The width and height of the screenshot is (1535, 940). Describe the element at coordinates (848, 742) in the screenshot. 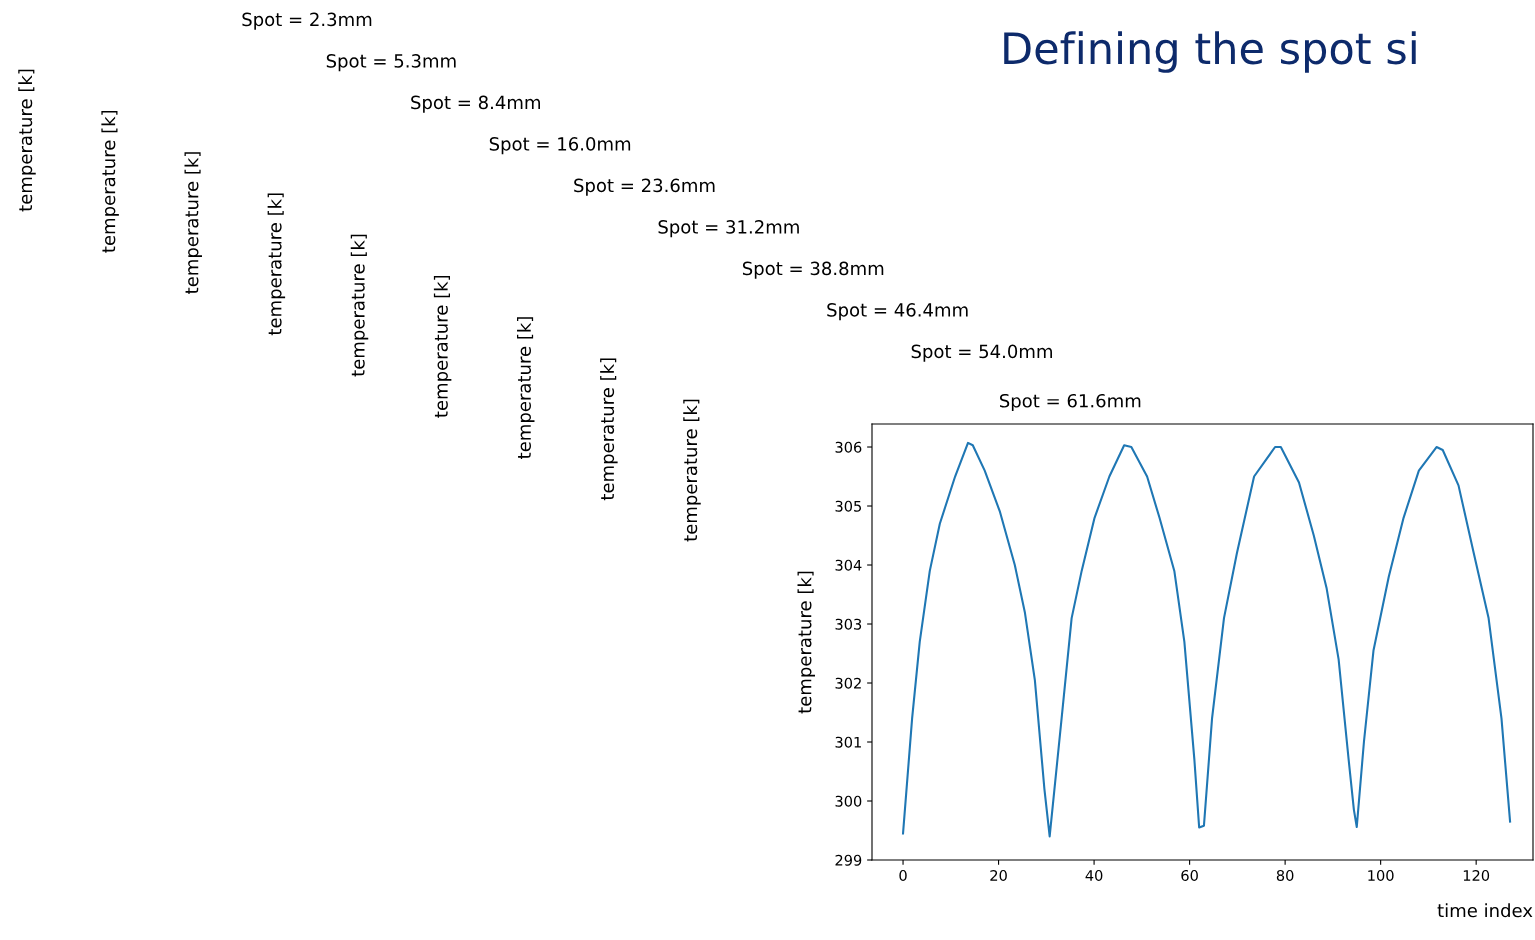

I see `y-tick-label: 301` at that location.